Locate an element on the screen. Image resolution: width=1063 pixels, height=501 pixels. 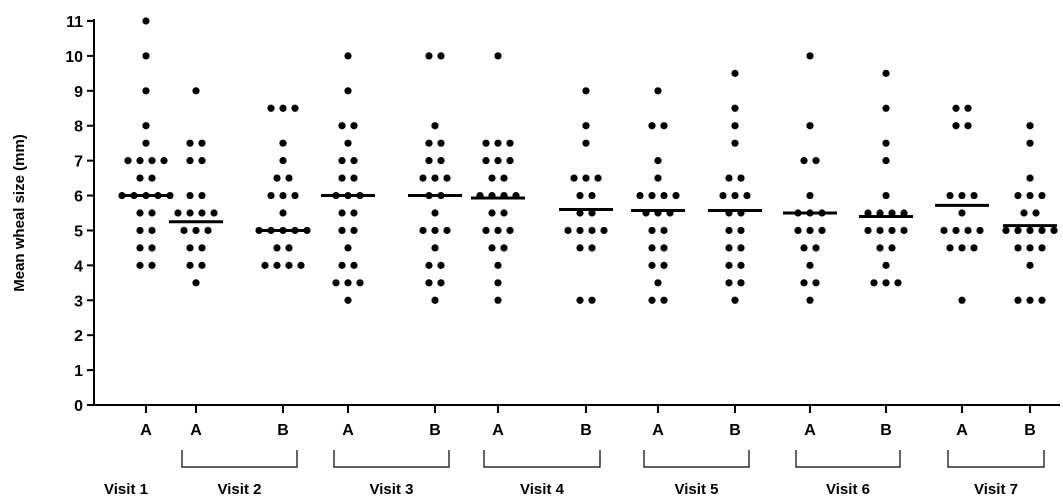
y-tick-label: 2 is located at coordinates (78, 336).